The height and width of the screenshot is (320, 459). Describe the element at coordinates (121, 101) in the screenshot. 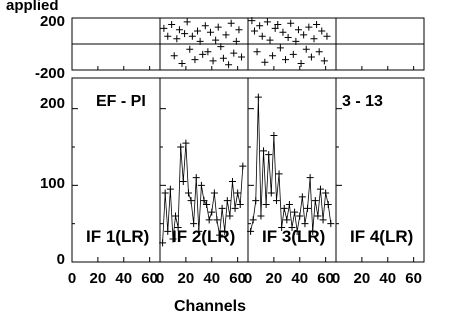

I see `baseline-label: EF - PI` at that location.